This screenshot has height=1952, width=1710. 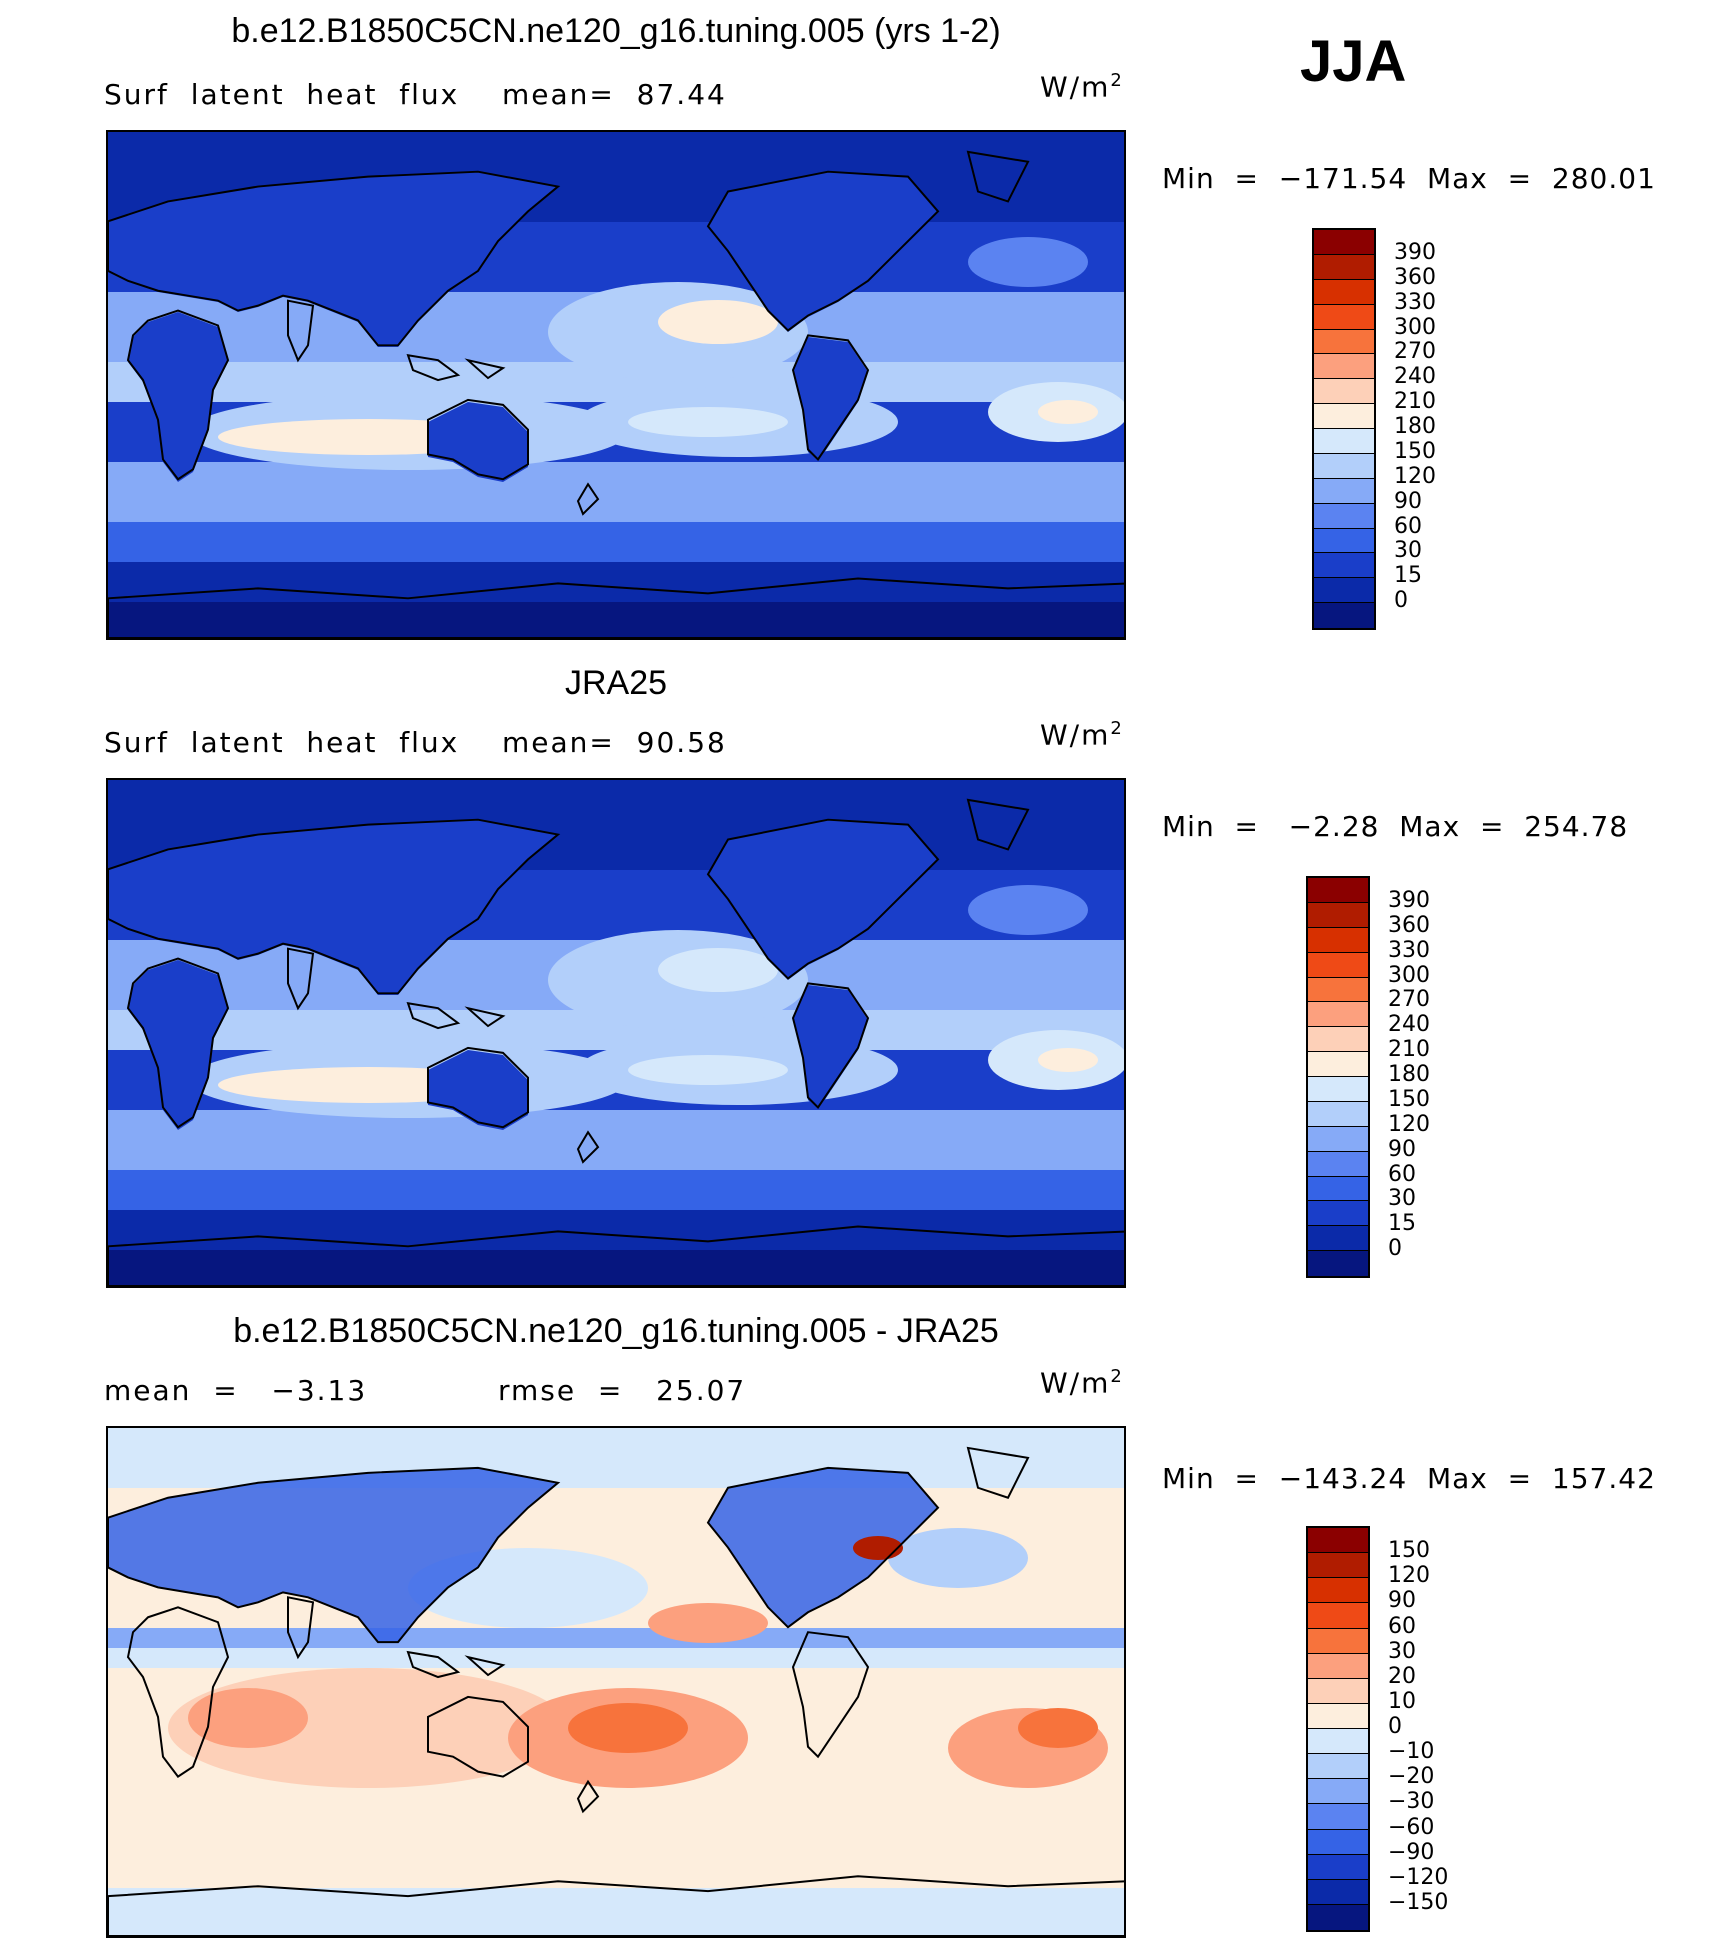 What do you see at coordinates (1395, 1249) in the screenshot?
I see `colorbar-tick-label: 0` at bounding box center [1395, 1249].